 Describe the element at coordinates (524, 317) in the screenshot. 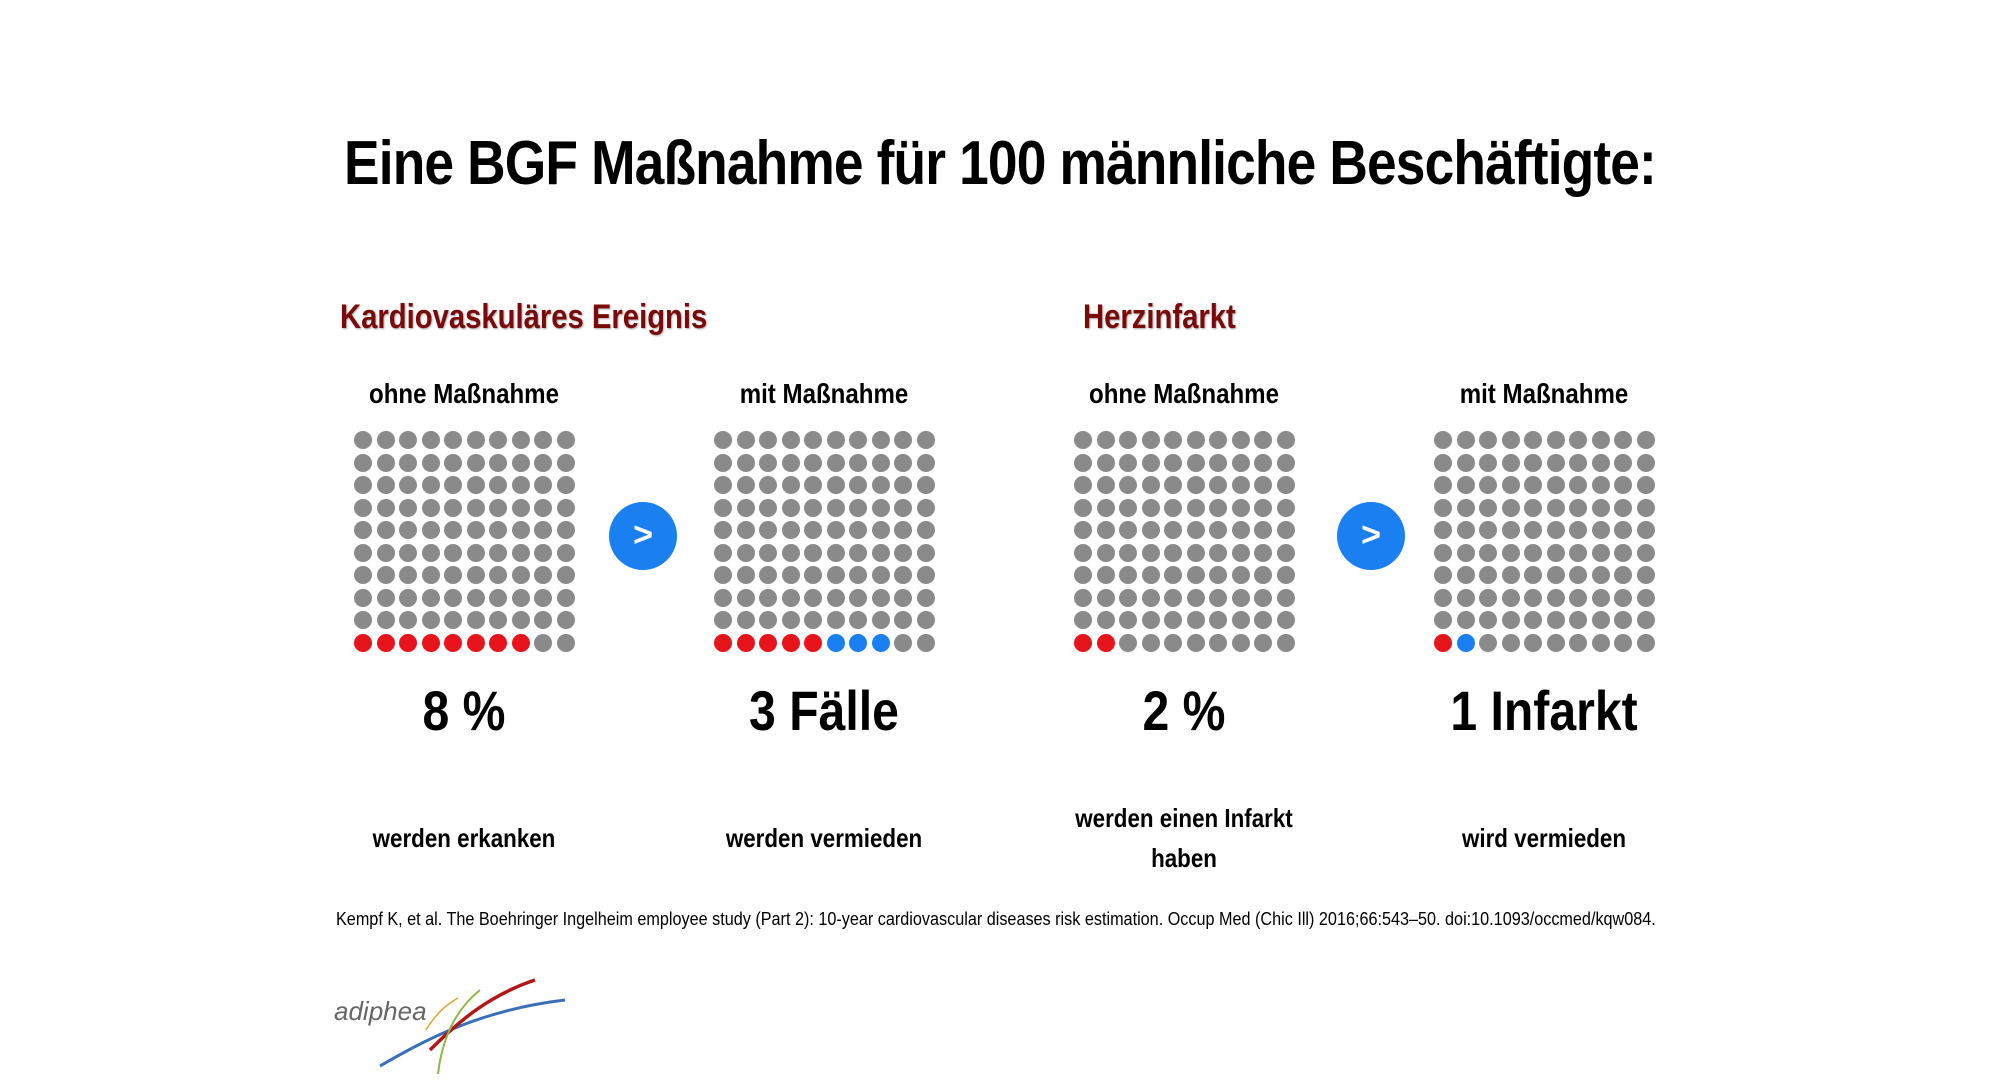

I see `section-title-cardiovascular: Kardiovaskuläres Ereignis` at that location.